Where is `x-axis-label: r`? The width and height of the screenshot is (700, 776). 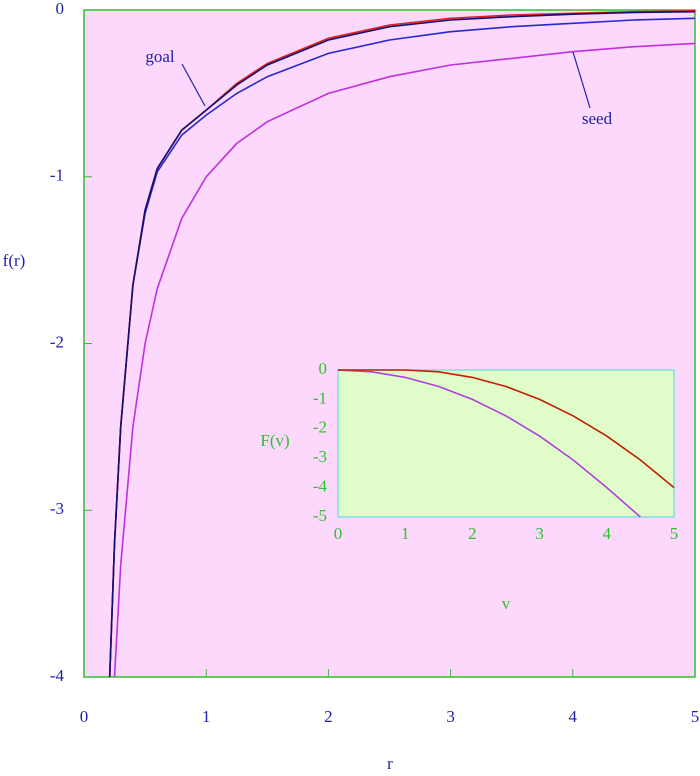 x-axis-label: r is located at coordinates (390, 763).